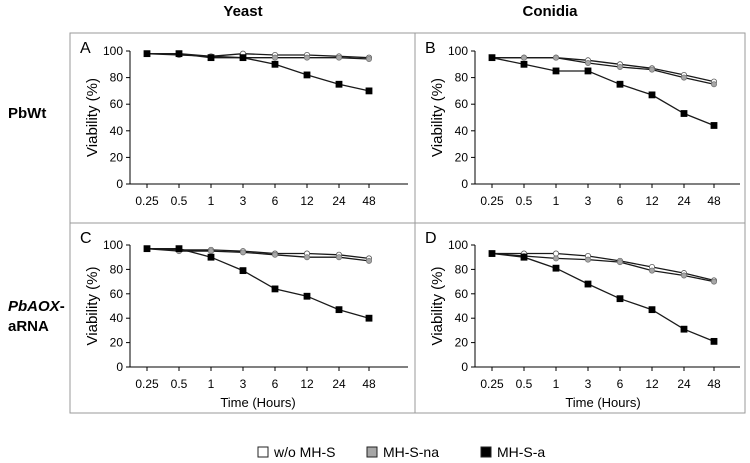 This screenshot has width=750, height=463. I want to click on row-label-pbwt: PbWt, so click(27, 113).